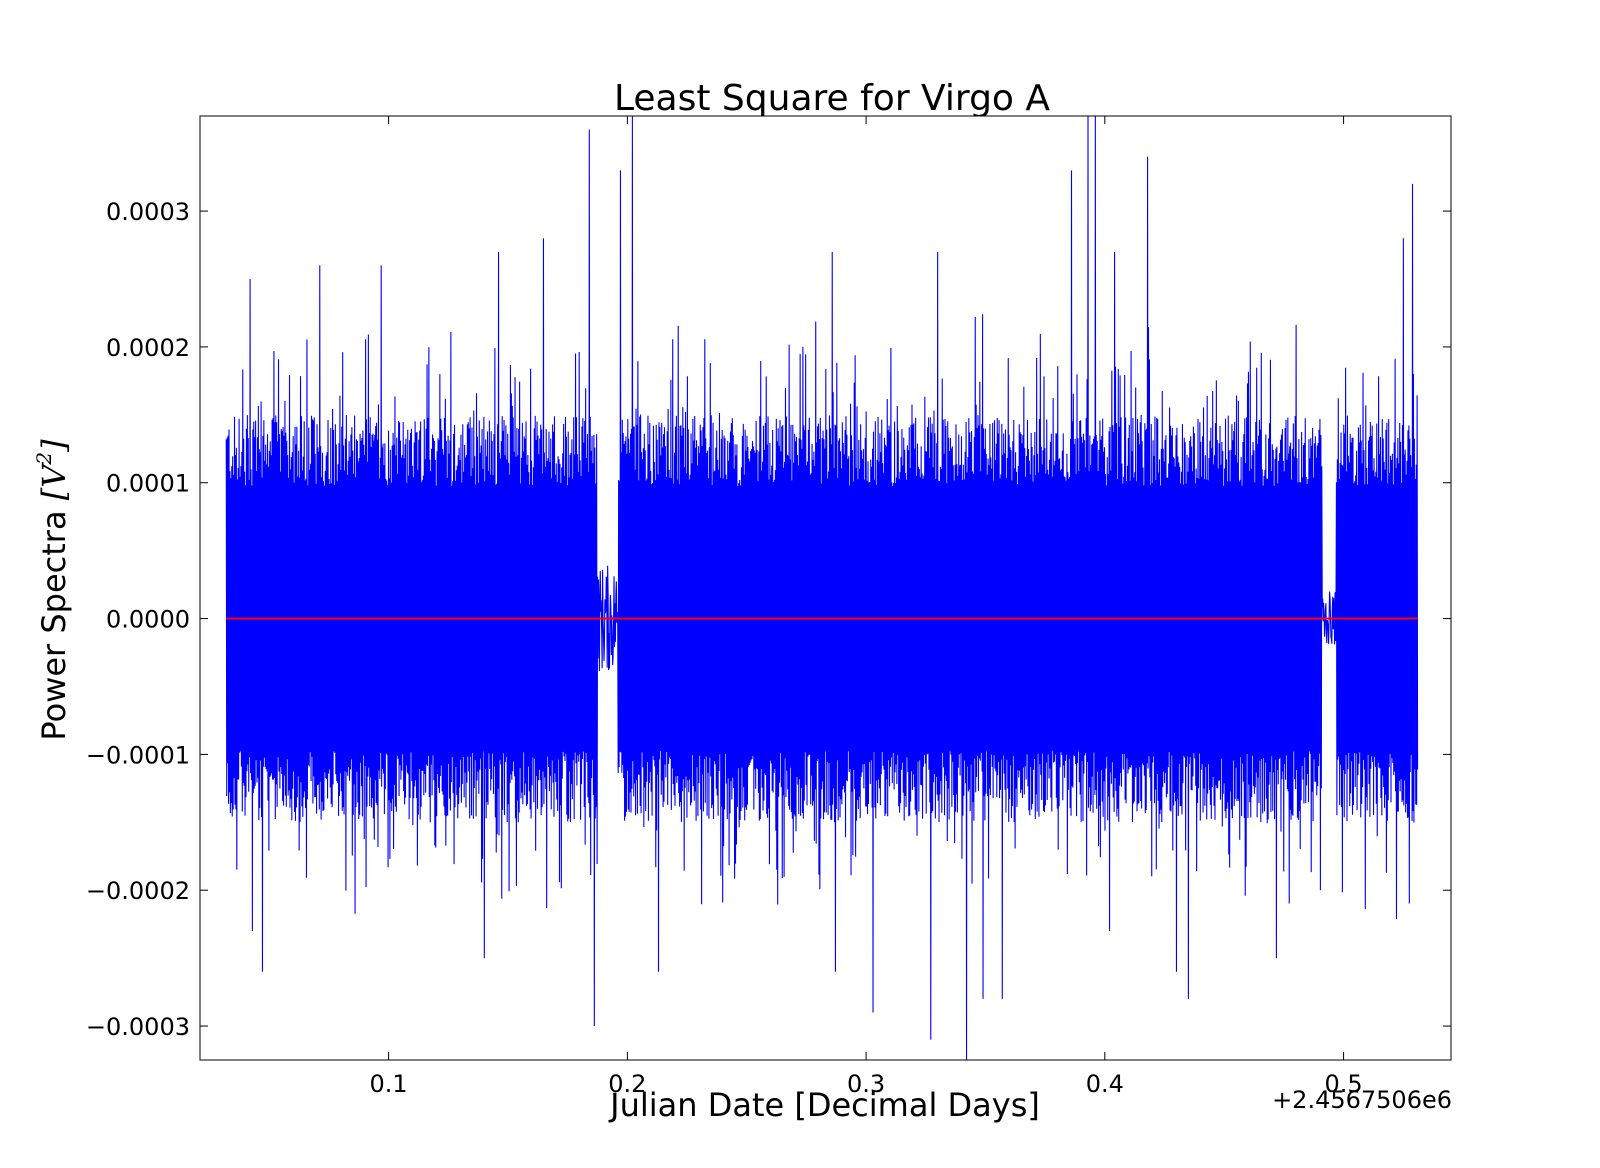  What do you see at coordinates (1362, 1100) in the screenshot?
I see `x-offset-label: +2.4567506e6` at bounding box center [1362, 1100].